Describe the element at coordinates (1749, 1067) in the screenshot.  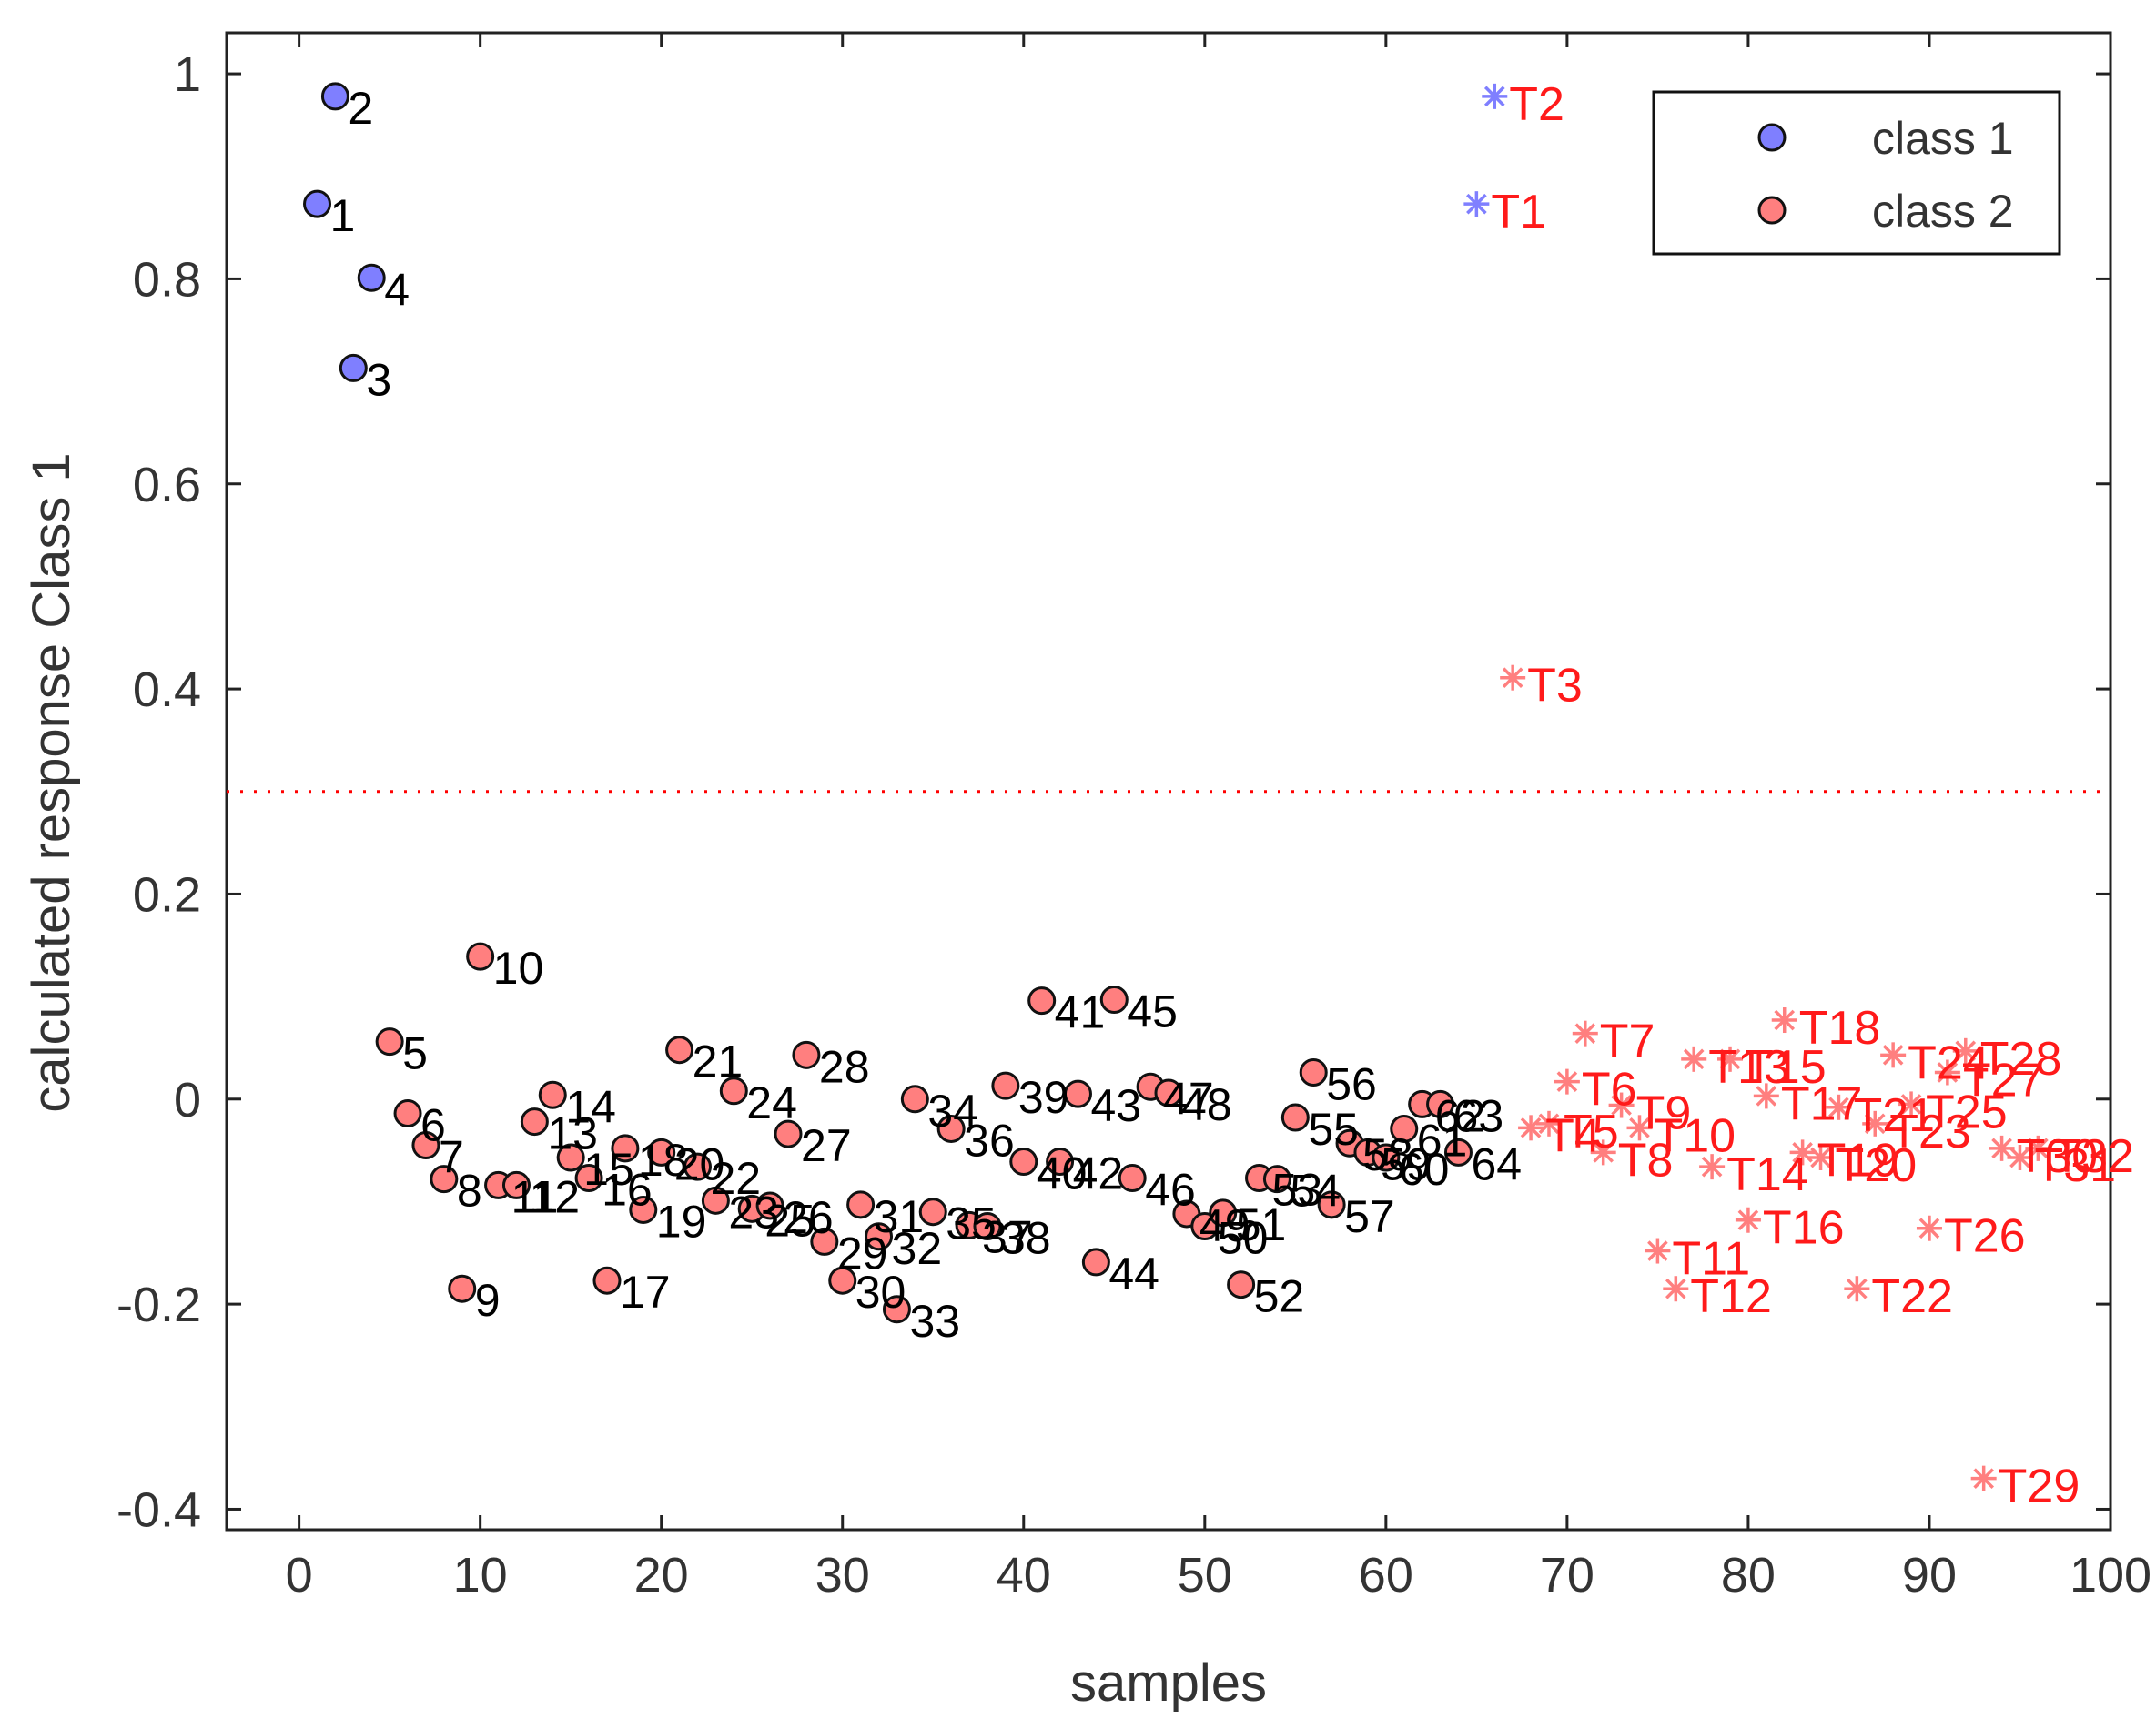
I see `test-label-T13: T13` at that location.